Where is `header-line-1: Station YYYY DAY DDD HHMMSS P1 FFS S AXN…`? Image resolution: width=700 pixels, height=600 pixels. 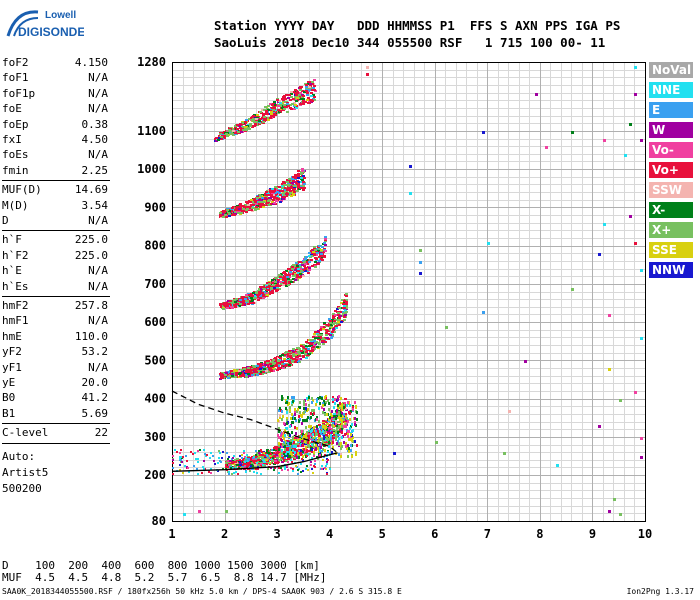
header-line-1: Station YYYY DAY DDD HHMMSS P1 FFS S AXN… is located at coordinates (417, 25).